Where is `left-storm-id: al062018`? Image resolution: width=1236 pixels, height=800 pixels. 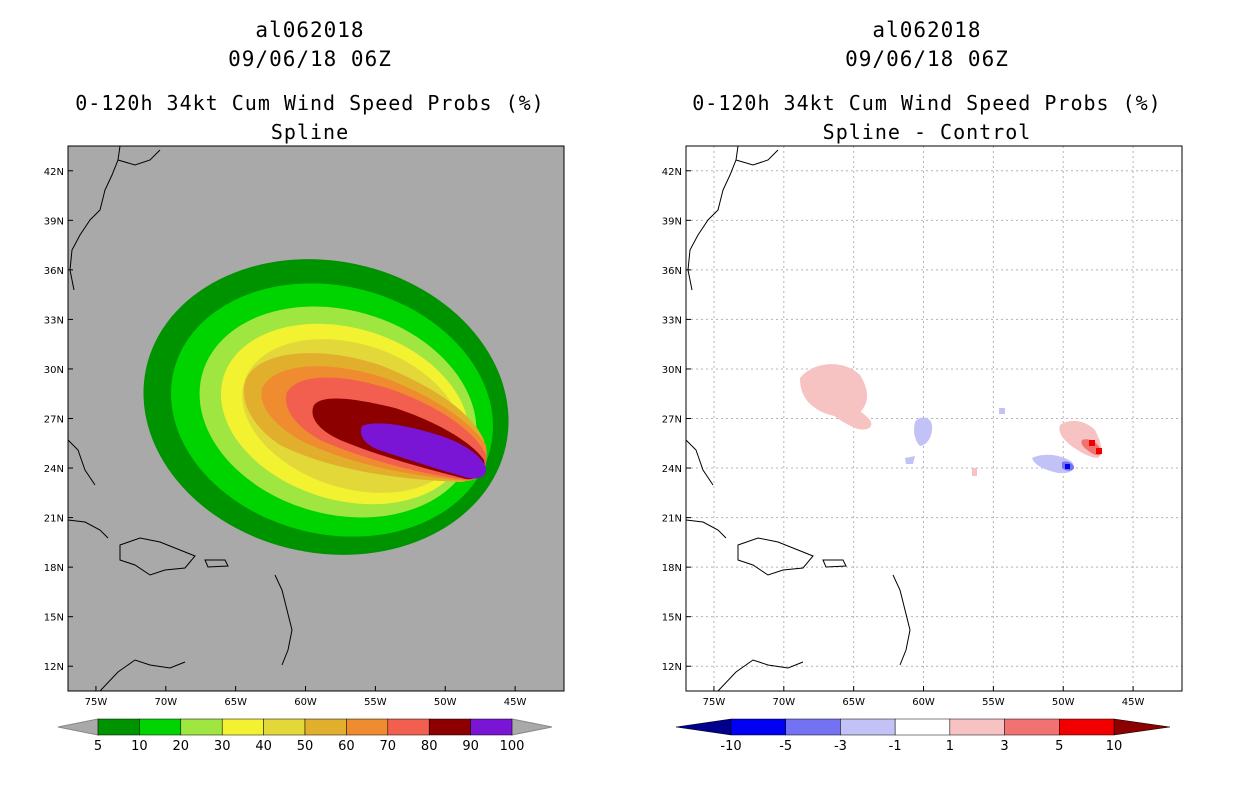
left-storm-id: al062018 is located at coordinates (310, 30).